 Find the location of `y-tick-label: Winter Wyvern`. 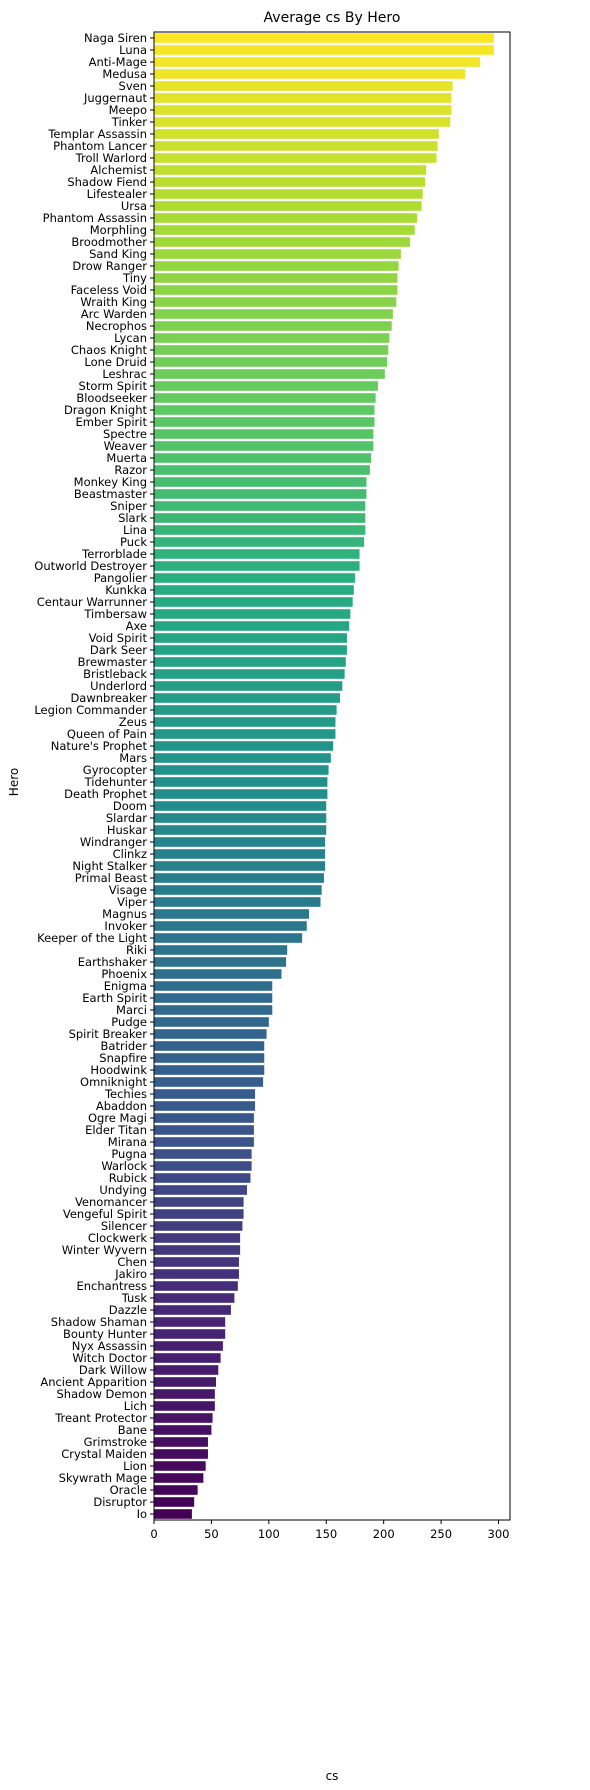

y-tick-label: Winter Wyvern is located at coordinates (104, 1250).